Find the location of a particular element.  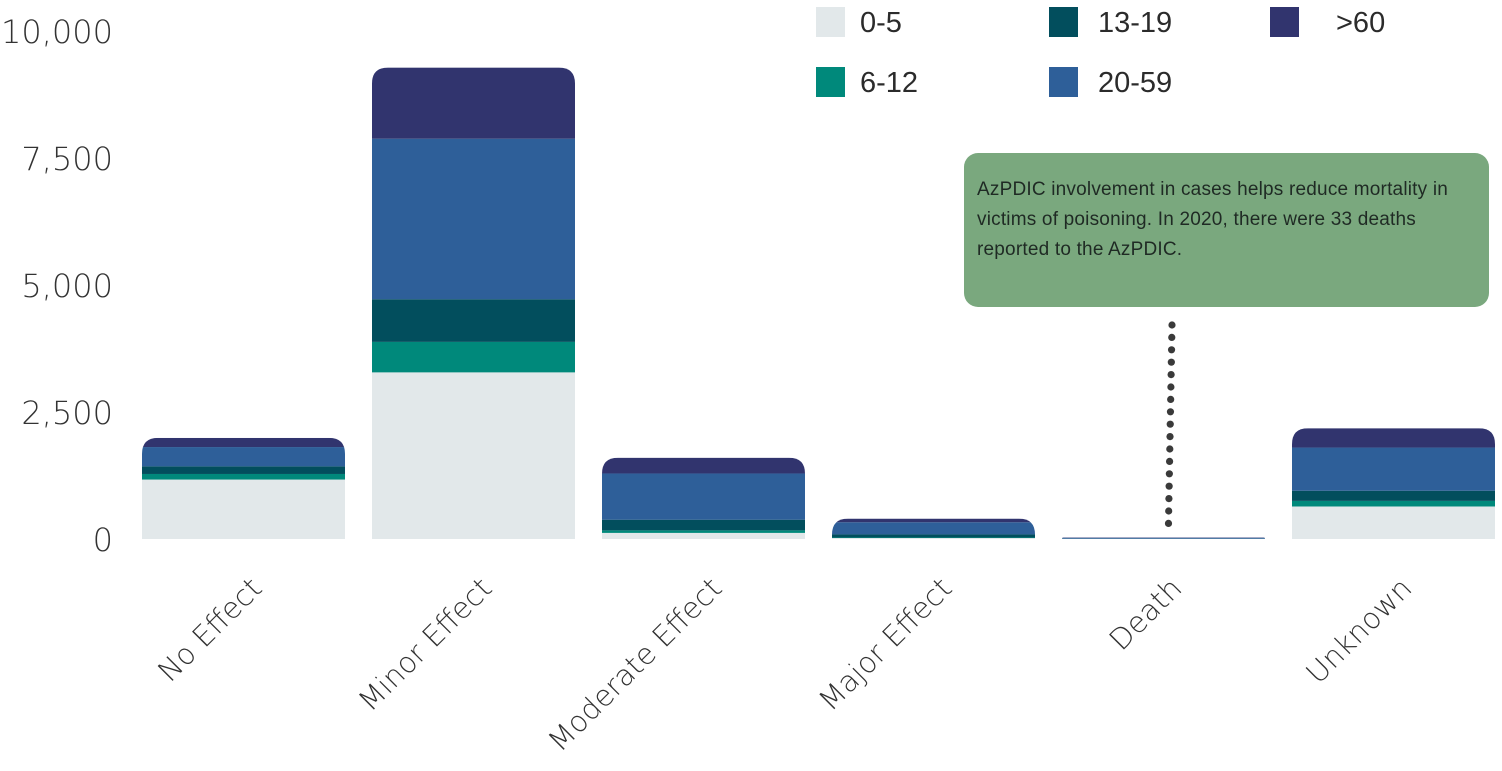

x-tick-label: Death is located at coordinates (1145, 614).